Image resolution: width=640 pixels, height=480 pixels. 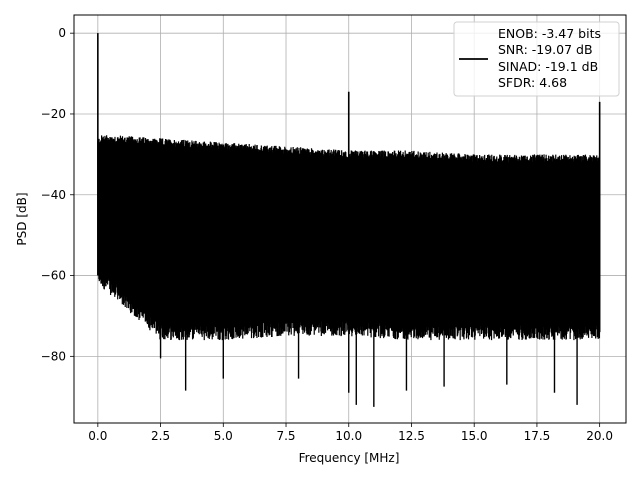 I want to click on y-axis: 0 −20 −40 −60 −80, so click(x=57, y=194).